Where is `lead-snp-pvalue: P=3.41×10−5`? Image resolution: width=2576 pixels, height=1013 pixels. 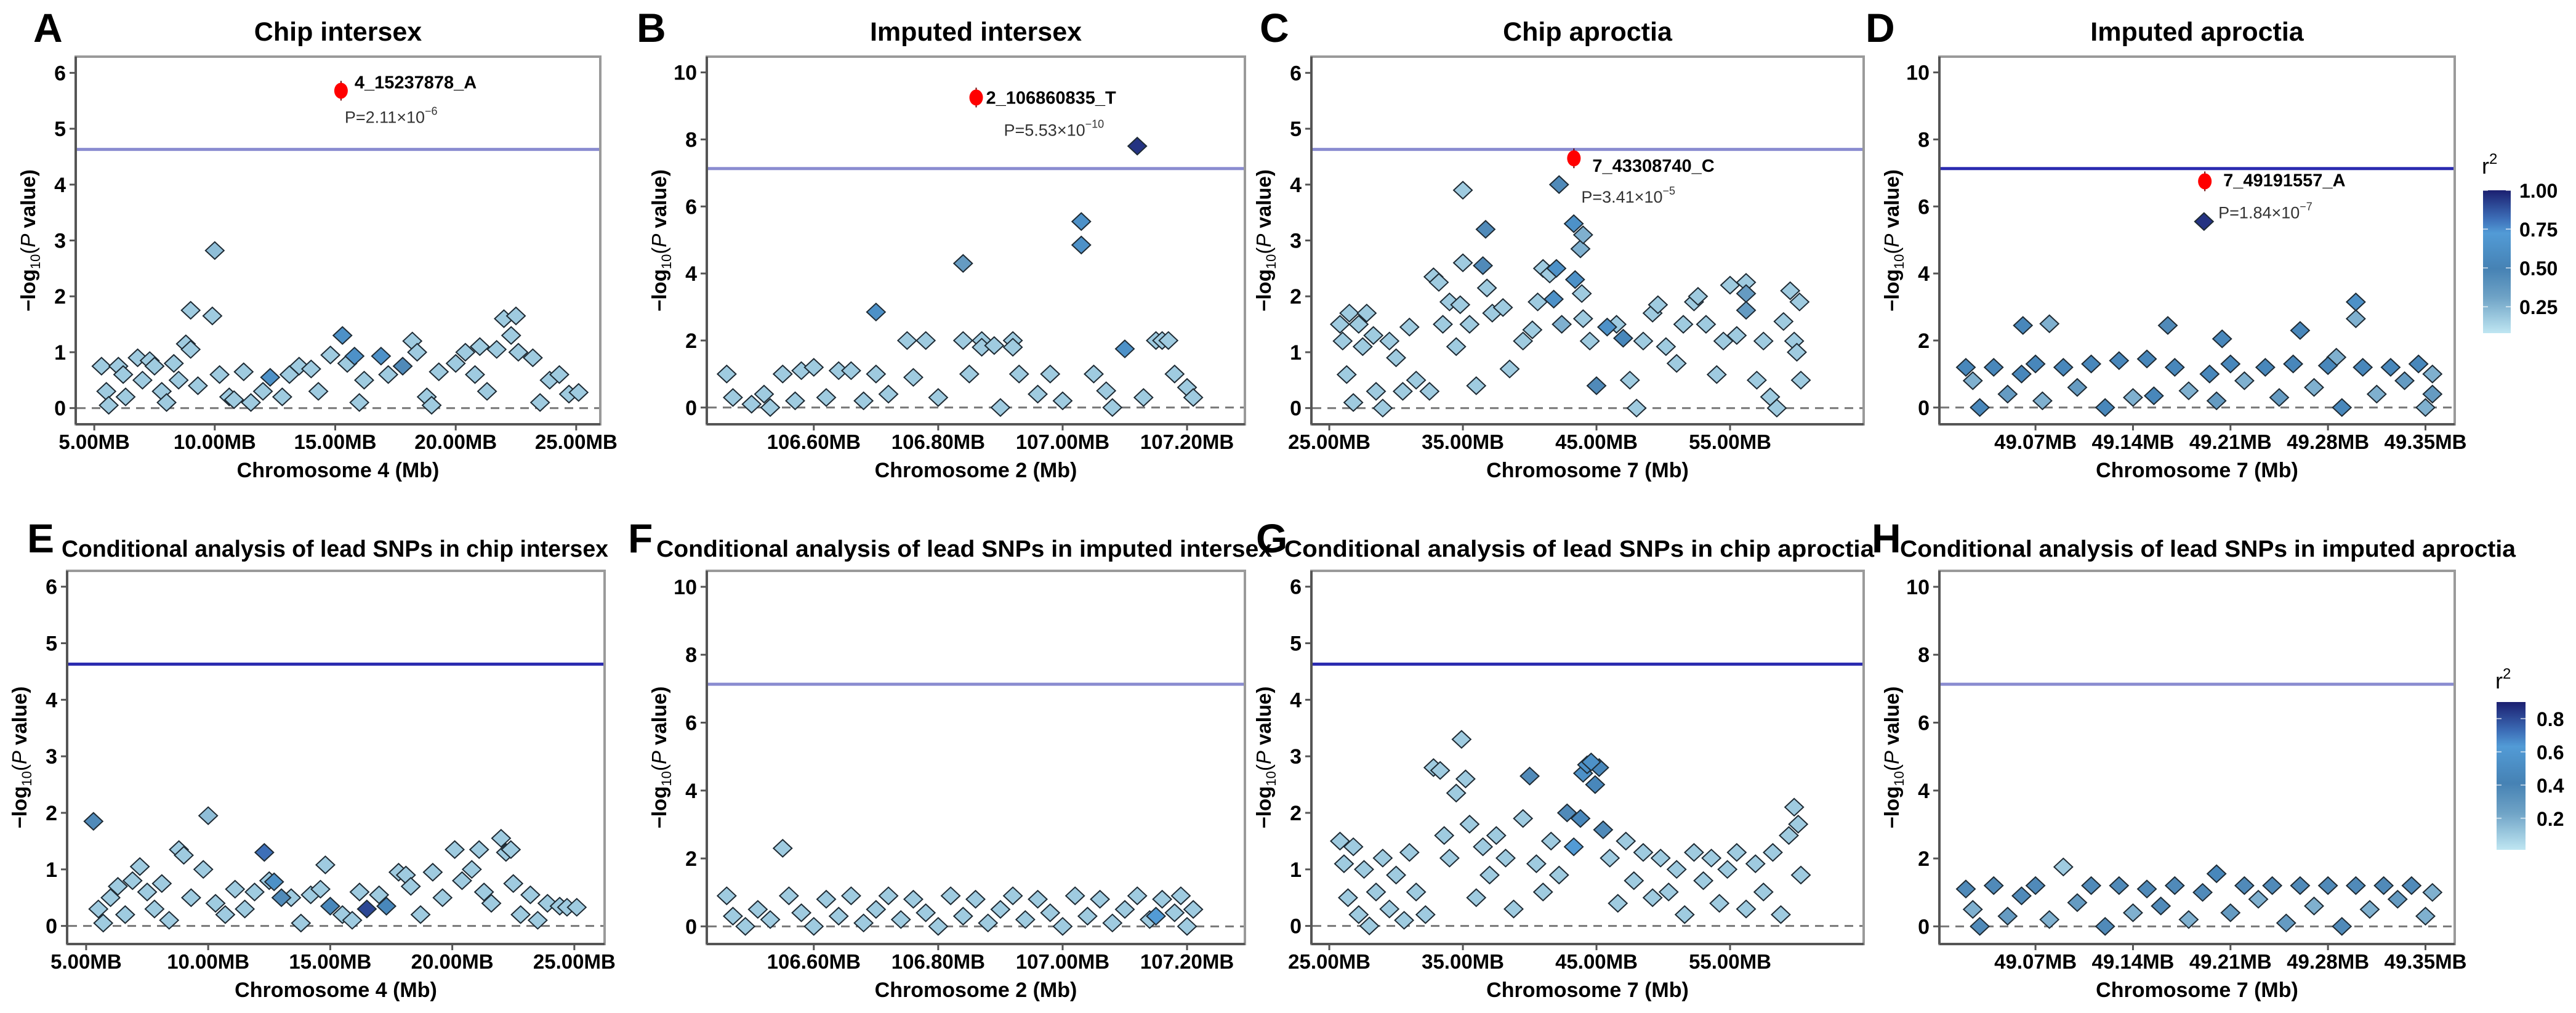
lead-snp-pvalue: P=3.41×10−5 is located at coordinates (1628, 195).